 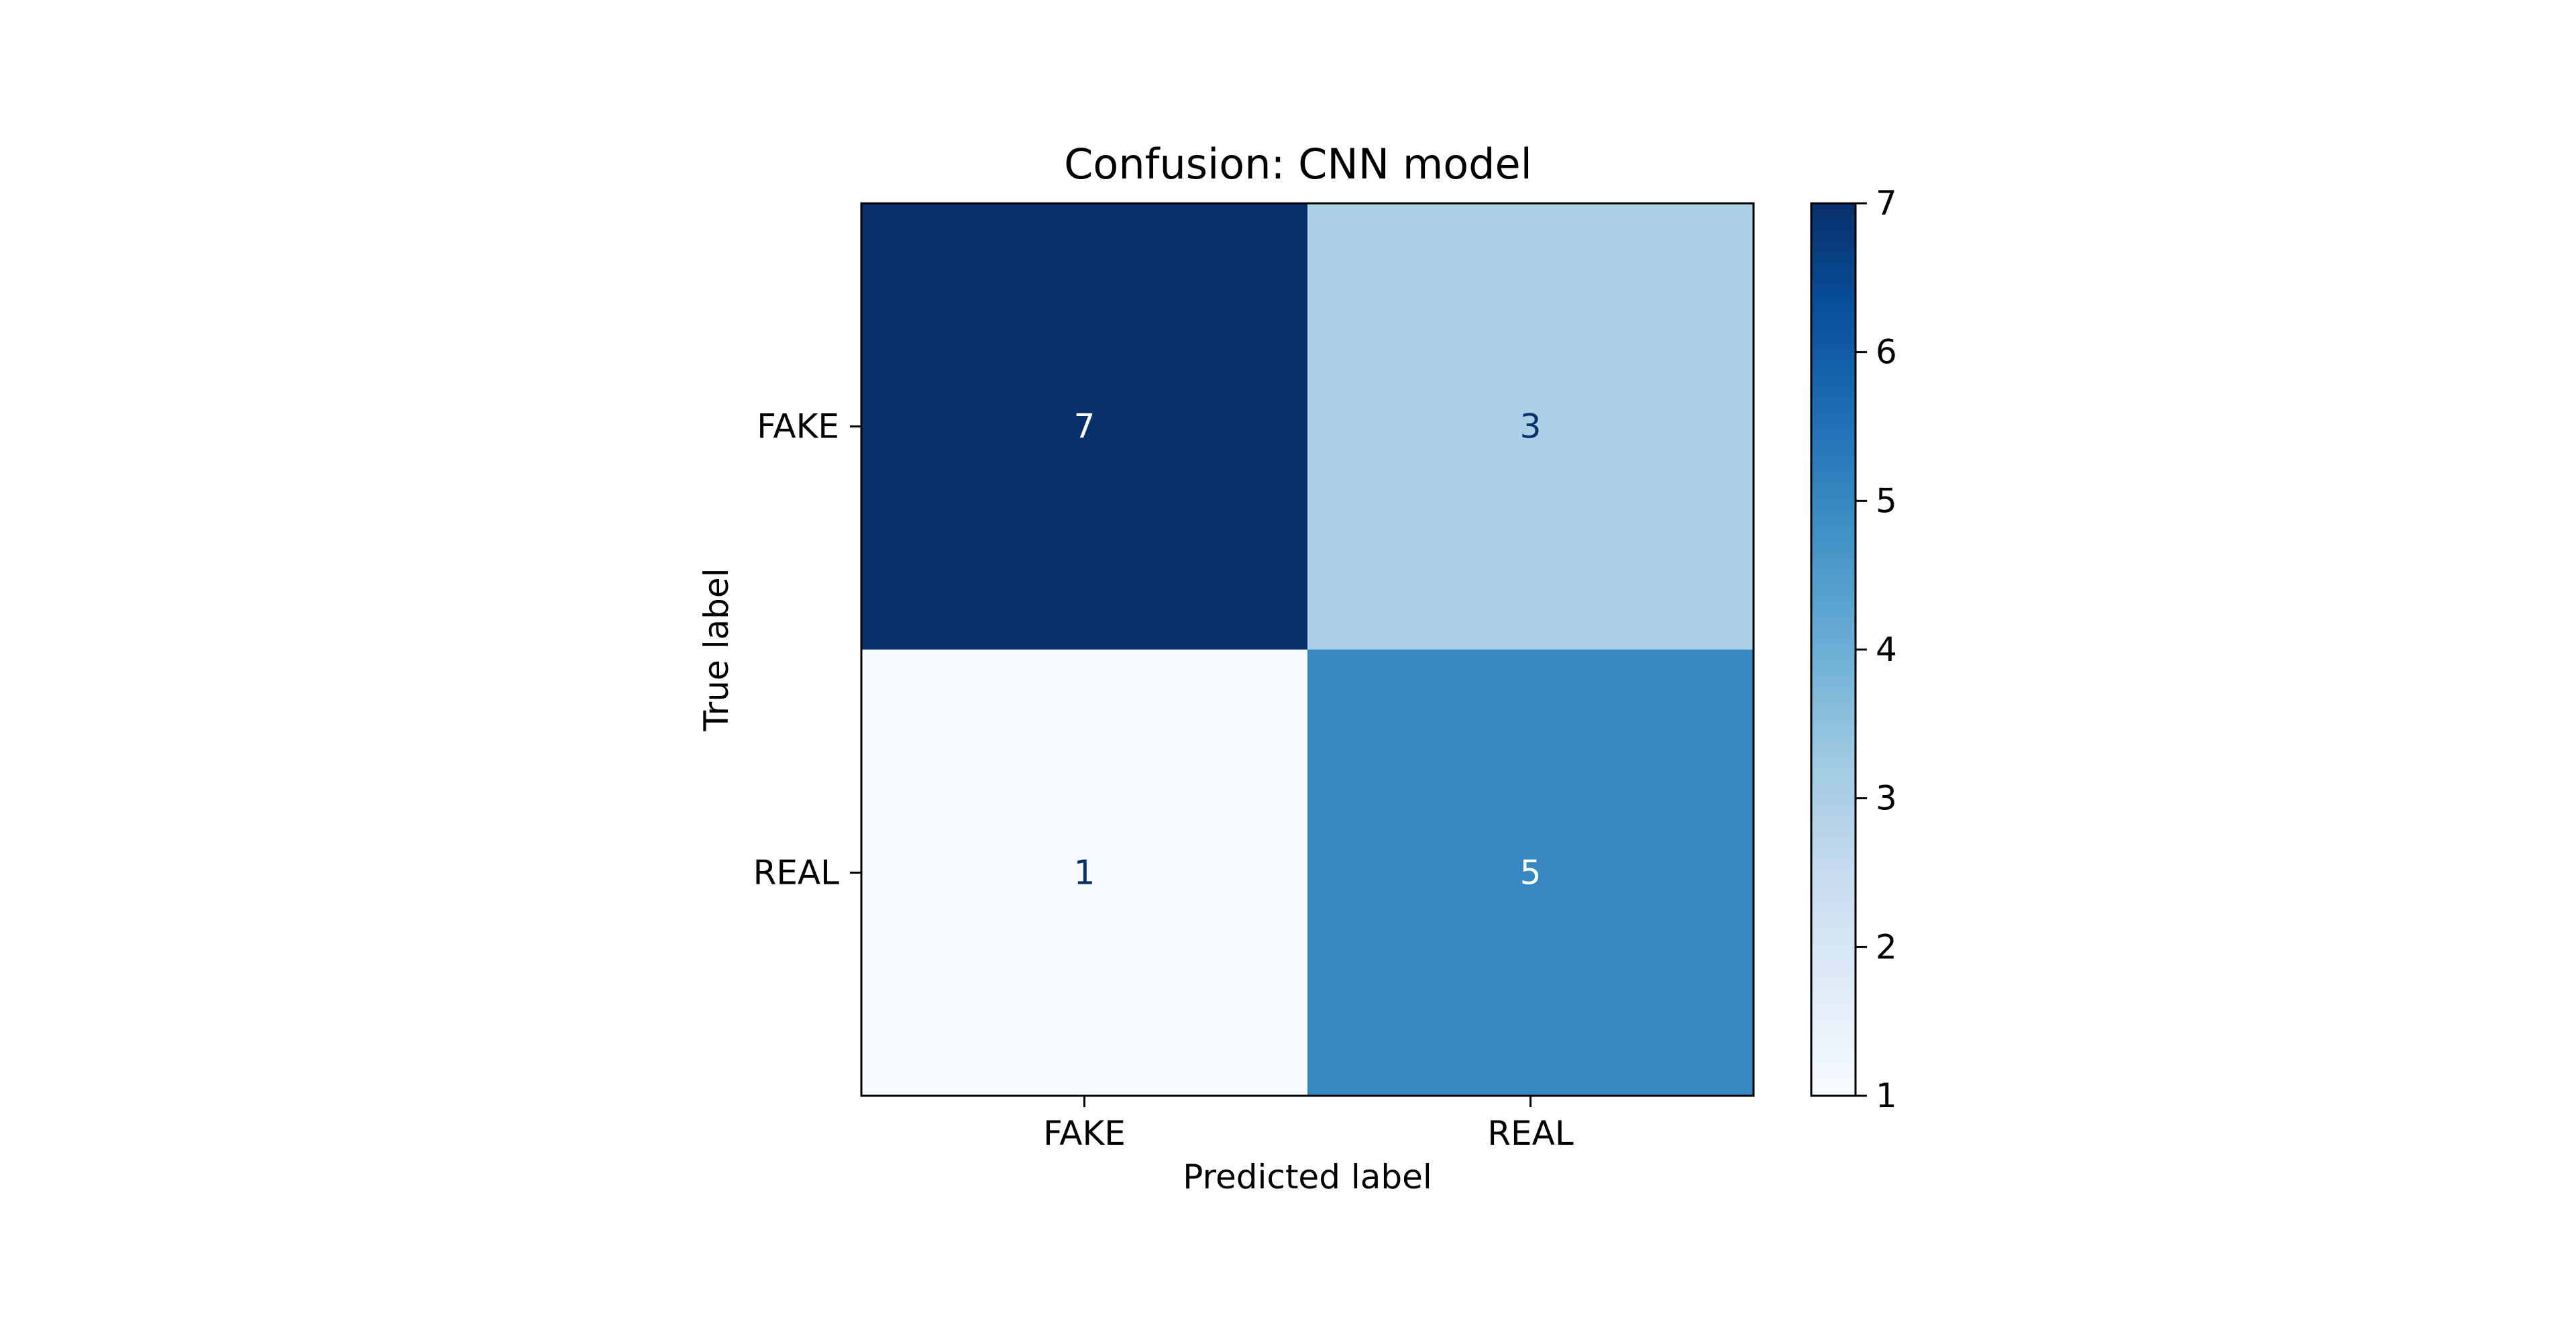 What do you see at coordinates (1307, 1177) in the screenshot?
I see `x-axis-label: Predicted label` at bounding box center [1307, 1177].